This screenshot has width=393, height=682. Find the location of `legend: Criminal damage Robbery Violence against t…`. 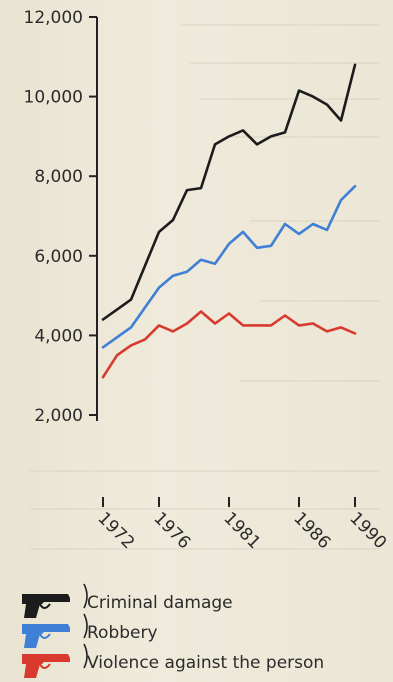

legend: Criminal damage Robbery Violence against t… is located at coordinates (173, 630).